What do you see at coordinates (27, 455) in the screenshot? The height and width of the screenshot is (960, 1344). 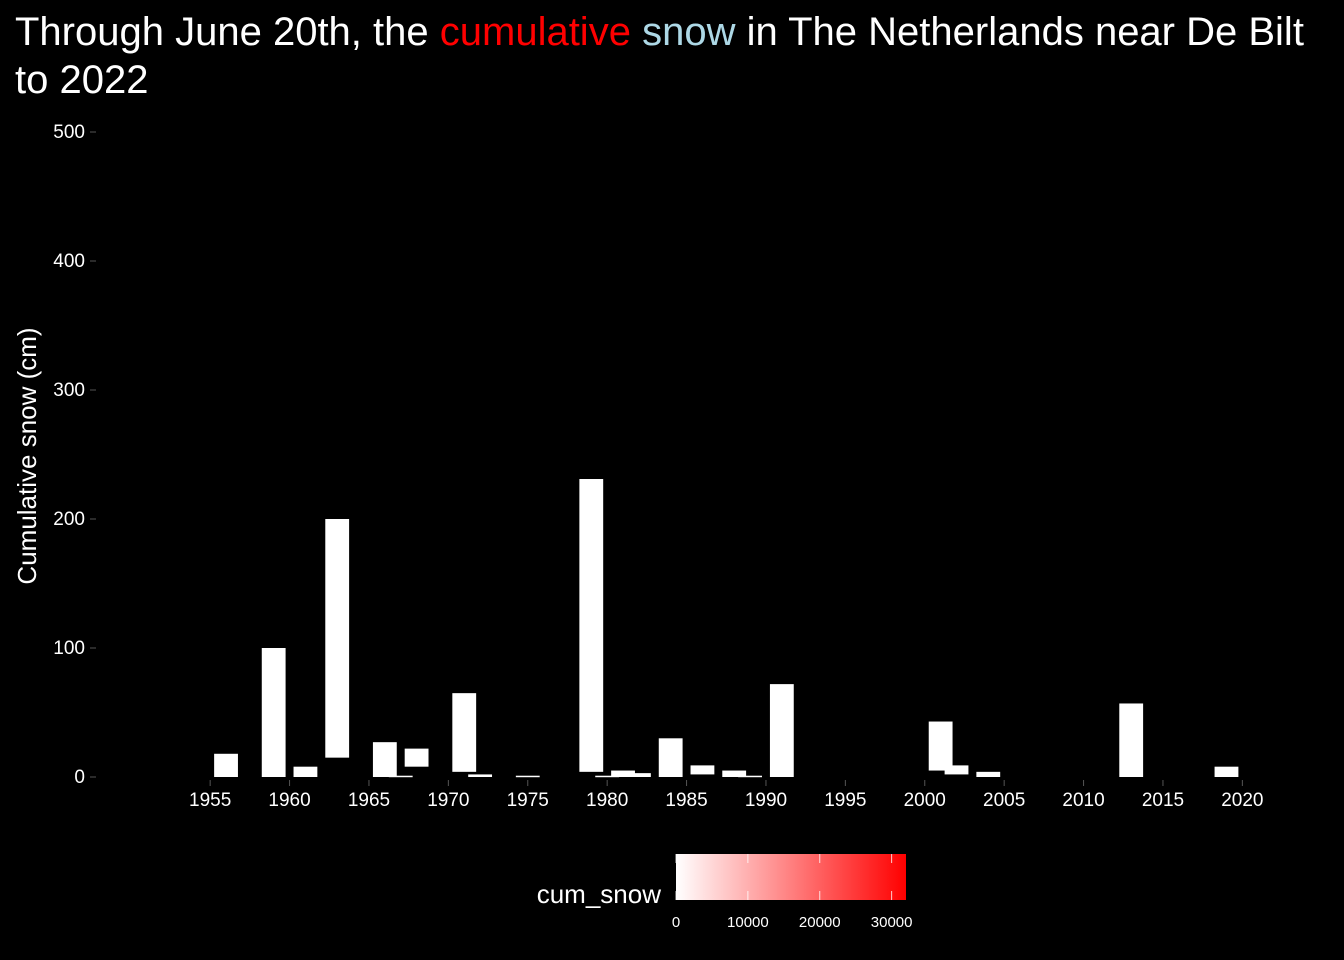 I see `y-axis-label: Cumulative snow (cm)` at bounding box center [27, 455].